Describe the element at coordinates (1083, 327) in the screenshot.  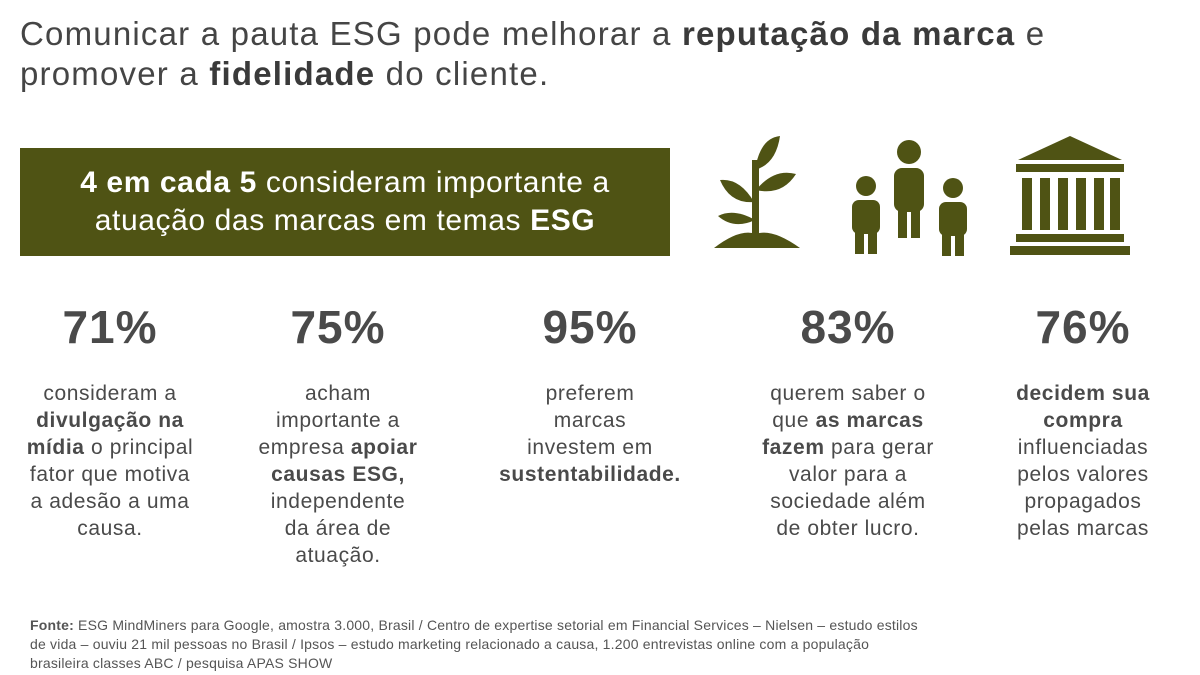
I see `stat-value: 76%` at that location.